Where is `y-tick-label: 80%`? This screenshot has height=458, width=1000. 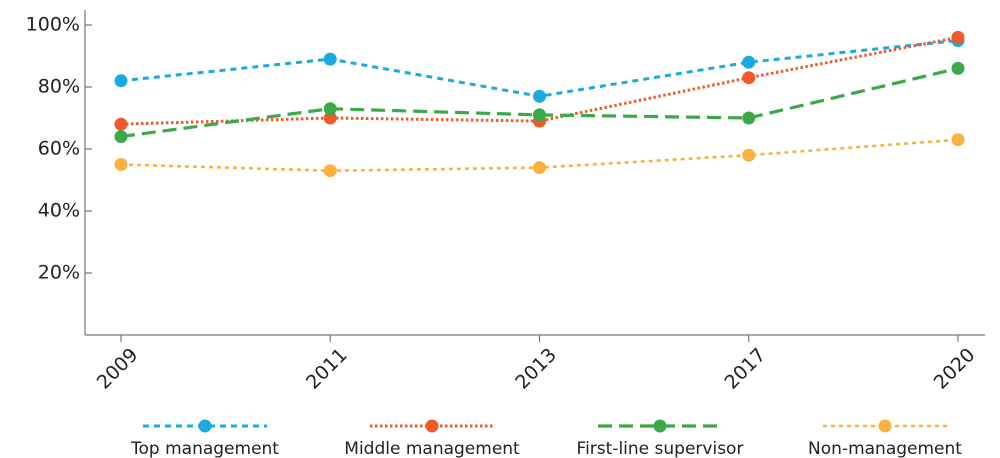 y-tick-label: 80% is located at coordinates (59, 87).